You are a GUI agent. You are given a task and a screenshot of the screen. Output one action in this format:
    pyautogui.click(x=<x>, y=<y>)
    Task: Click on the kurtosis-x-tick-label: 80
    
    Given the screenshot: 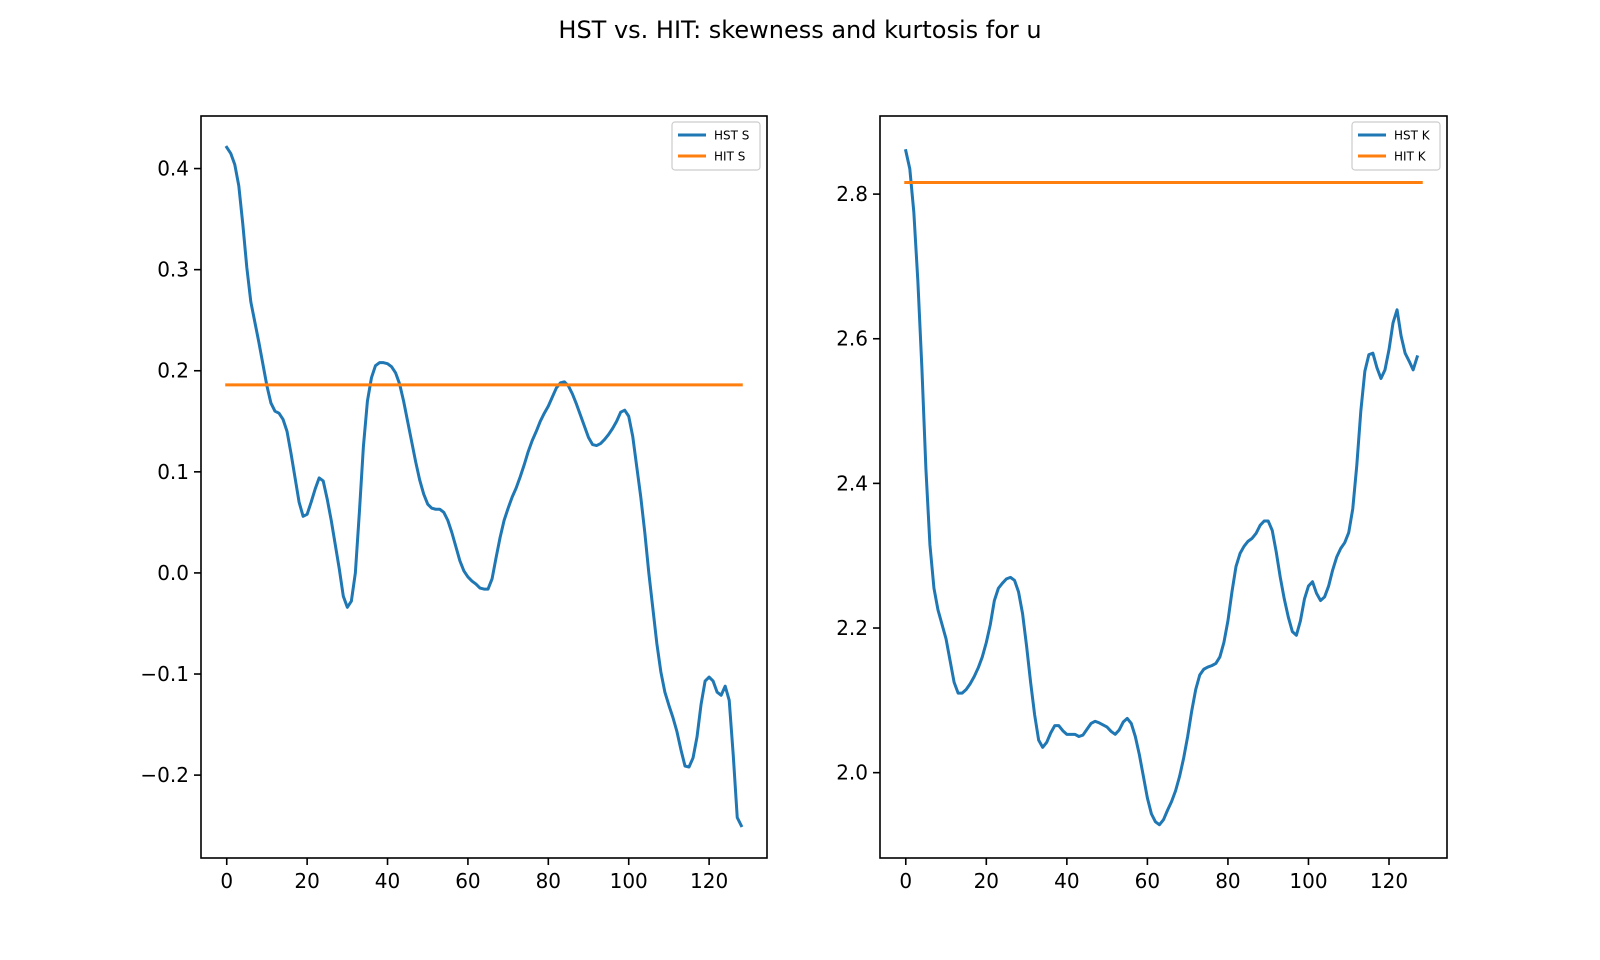 What is the action you would take?
    pyautogui.click(x=1227, y=881)
    